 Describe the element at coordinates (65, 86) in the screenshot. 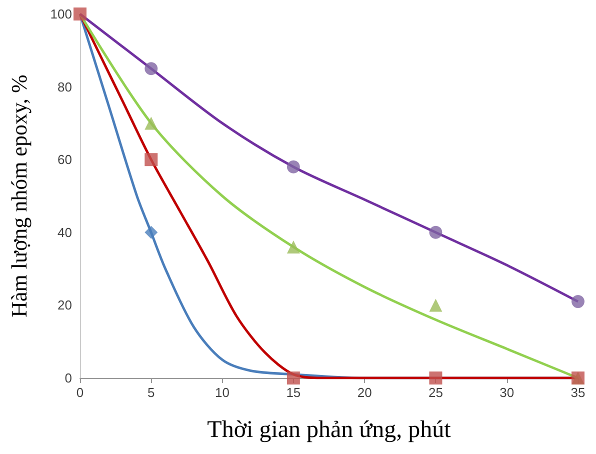

I see `y-tick-label: 80` at that location.